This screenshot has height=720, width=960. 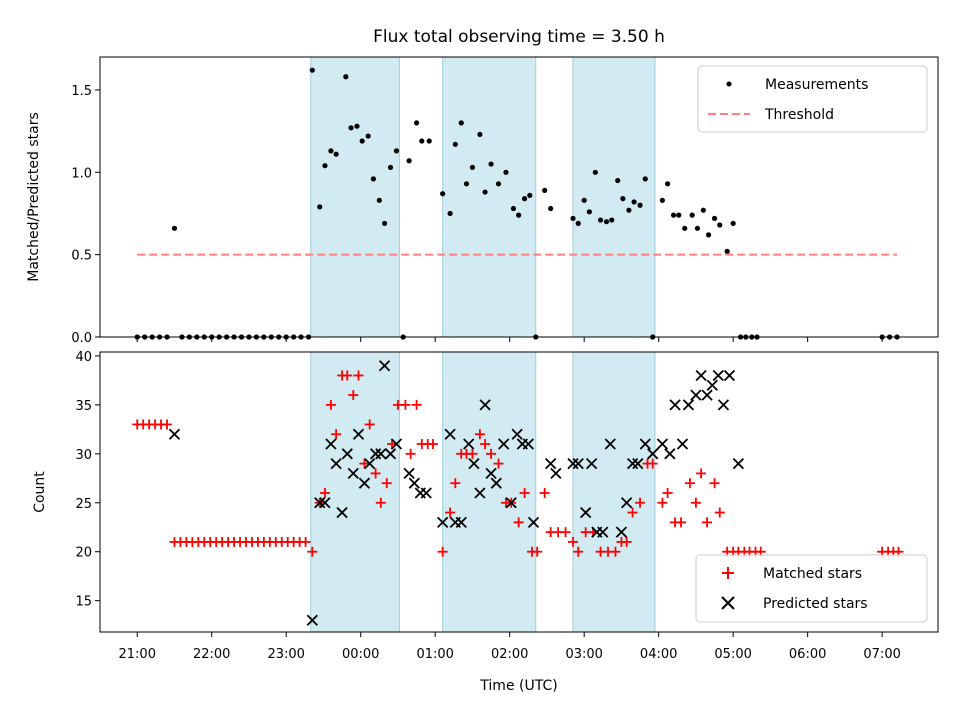 I want to click on chart-title: Flux total observing time = 3.50 h, so click(x=519, y=37).